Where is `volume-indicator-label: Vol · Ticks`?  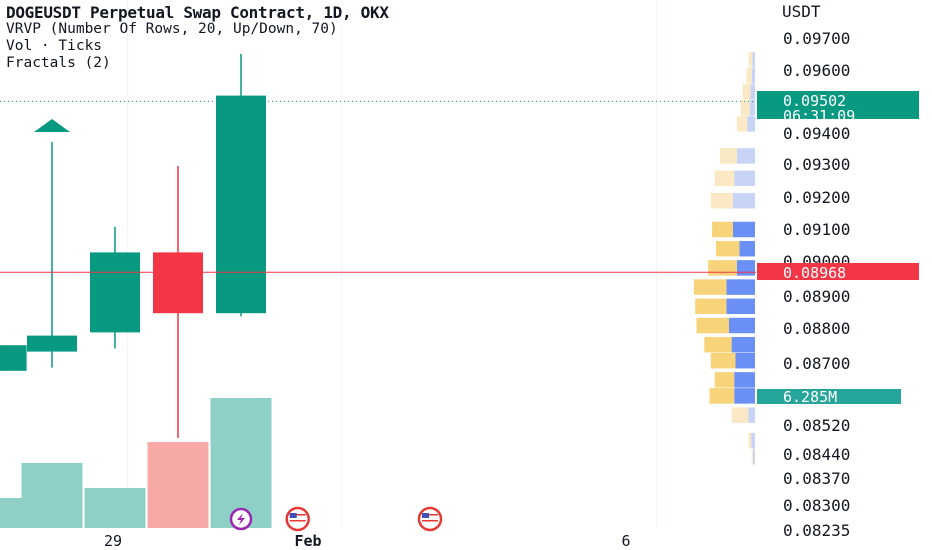 volume-indicator-label: Vol · Ticks is located at coordinates (54, 46).